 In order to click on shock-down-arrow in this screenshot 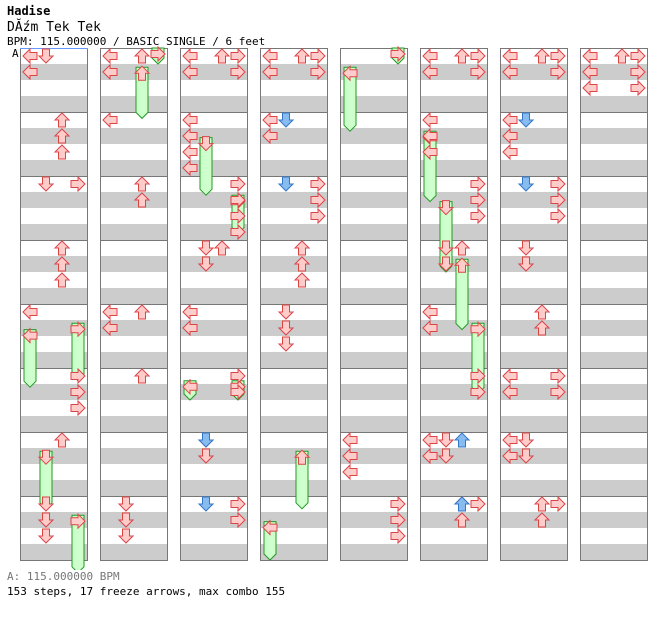, I will do `click(206, 504)`.